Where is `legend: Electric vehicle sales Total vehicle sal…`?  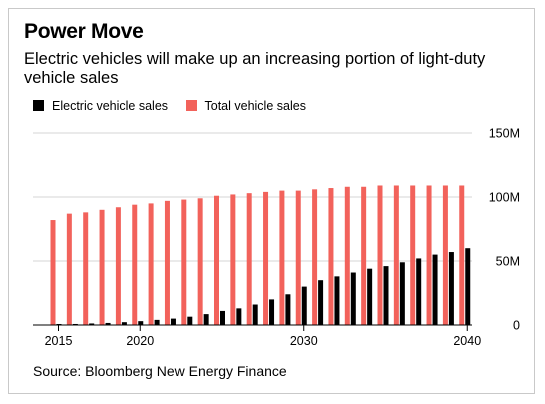 legend: Electric vehicle sales Total vehicle sal… is located at coordinates (176, 105).